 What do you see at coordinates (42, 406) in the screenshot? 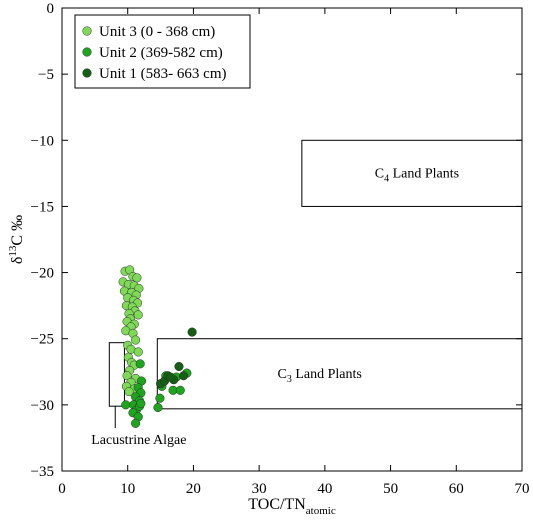
I see `y-tick-label: −30` at bounding box center [42, 406].